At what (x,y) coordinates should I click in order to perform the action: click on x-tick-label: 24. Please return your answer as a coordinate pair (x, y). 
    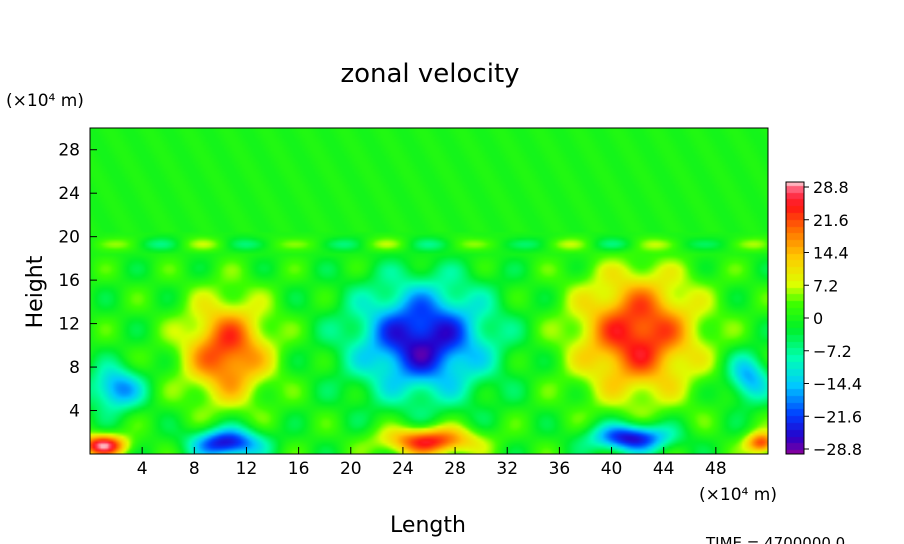
    Looking at the image, I should click on (403, 469).